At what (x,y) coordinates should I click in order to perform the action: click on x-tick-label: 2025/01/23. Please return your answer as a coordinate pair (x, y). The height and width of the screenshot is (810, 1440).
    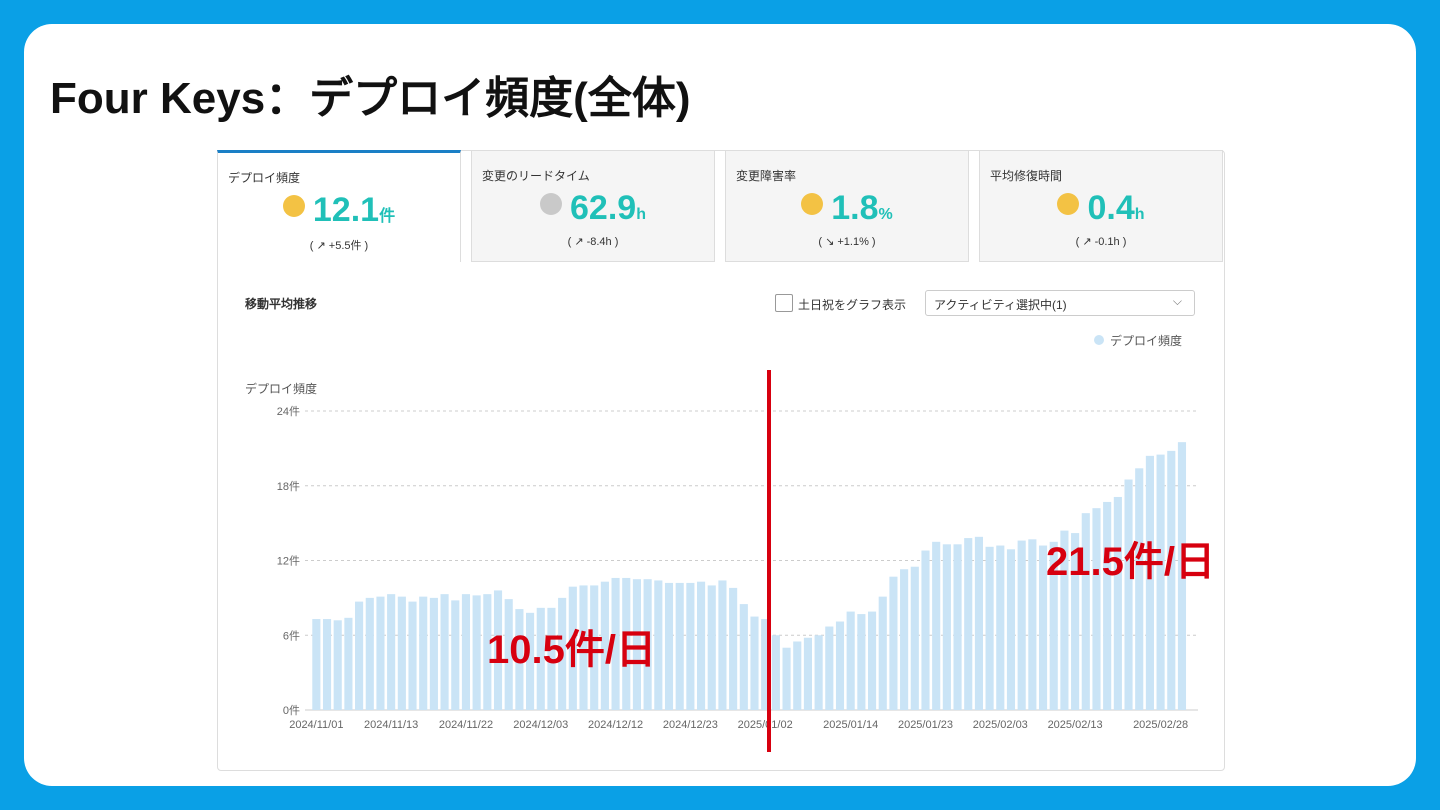
    Looking at the image, I should click on (925, 725).